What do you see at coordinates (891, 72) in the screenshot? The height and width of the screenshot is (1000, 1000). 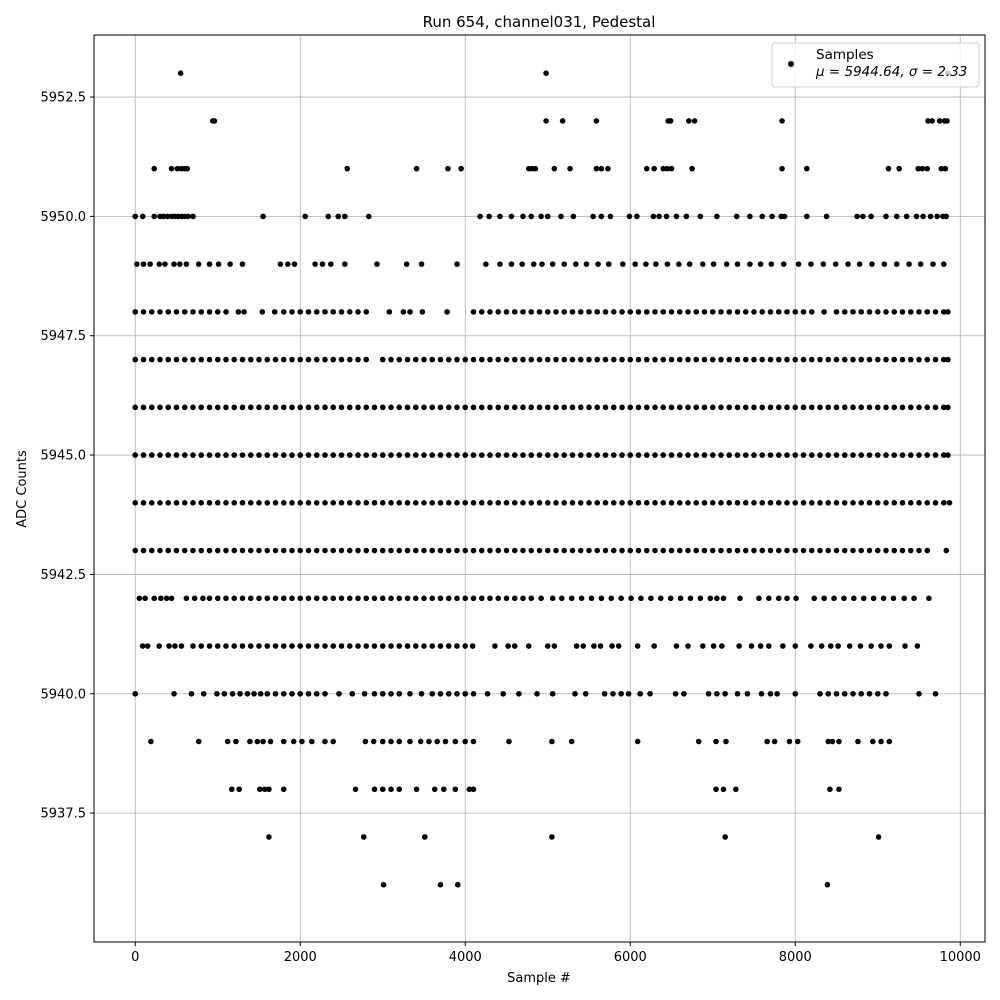 I see `legend-entry-stats: μ = 5944.64, σ = 2.33` at bounding box center [891, 72].